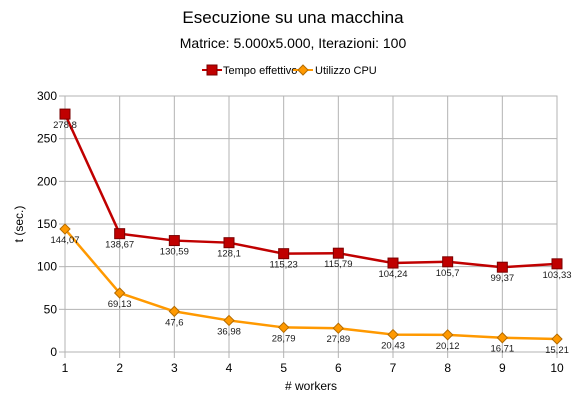 This screenshot has width=587, height=405. Describe the element at coordinates (293, 17) in the screenshot. I see `chart-title: Esecuzione su una macchina` at that location.